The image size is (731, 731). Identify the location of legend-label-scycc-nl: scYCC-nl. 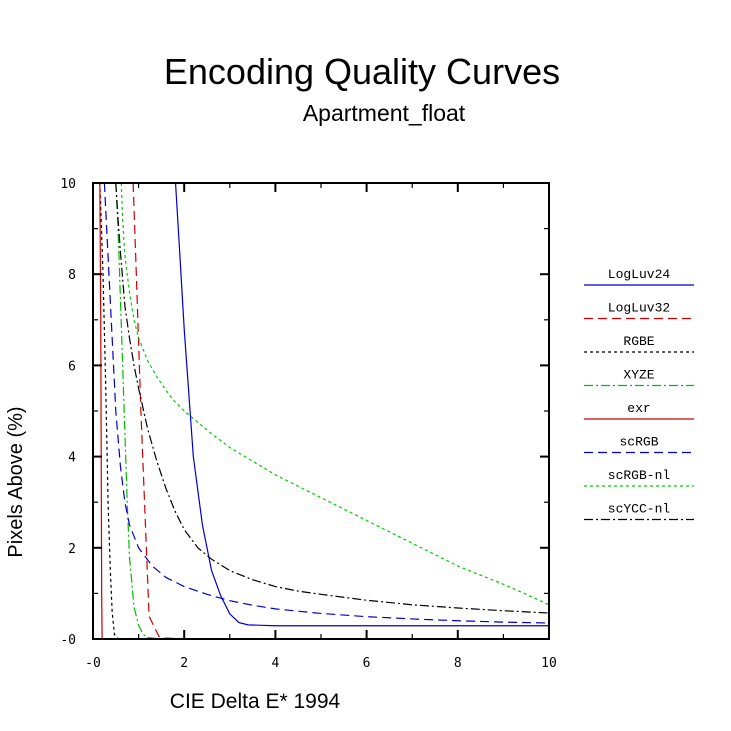
(639, 509).